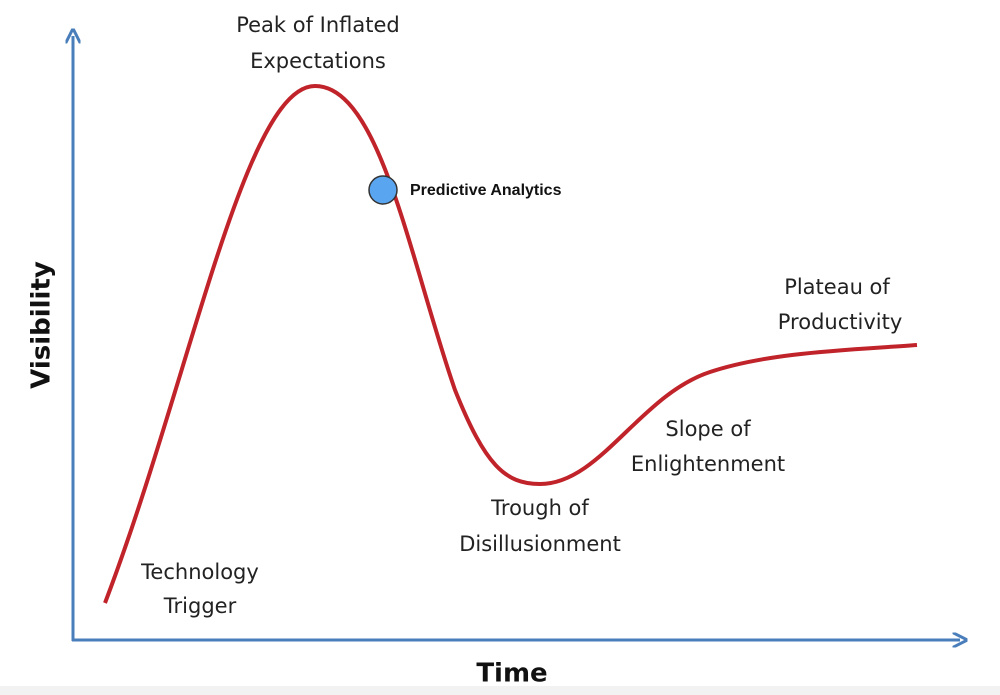 This screenshot has height=695, width=1000. I want to click on phase-label: Expectations, so click(318, 61).